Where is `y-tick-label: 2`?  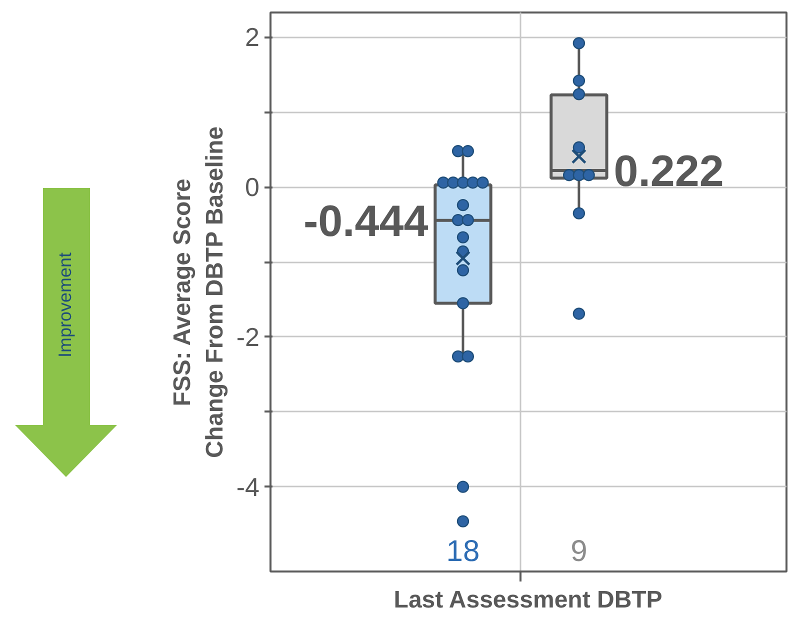 y-tick-label: 2 is located at coordinates (252, 37).